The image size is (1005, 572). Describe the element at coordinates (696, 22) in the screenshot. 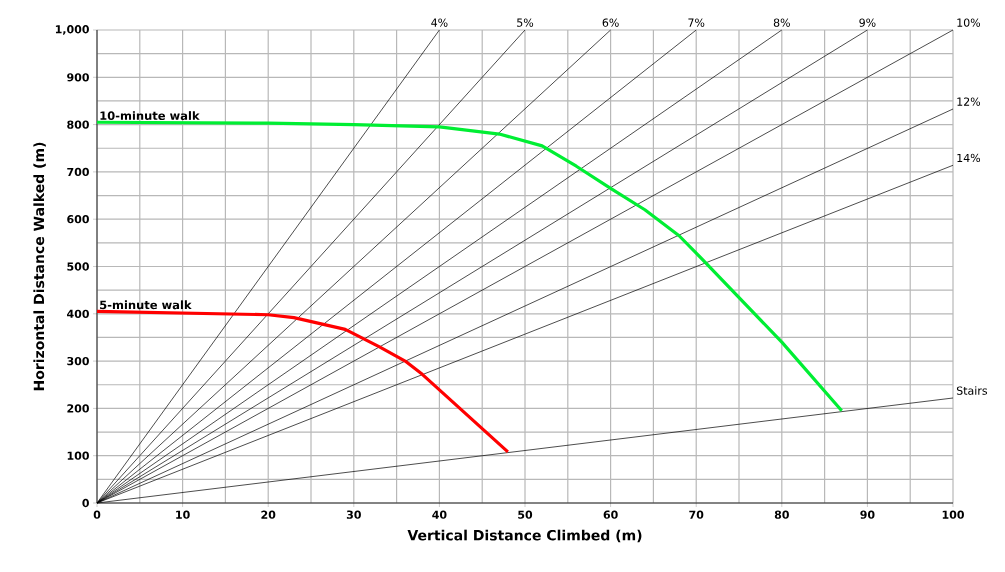

I see `series-label: 7%` at that location.